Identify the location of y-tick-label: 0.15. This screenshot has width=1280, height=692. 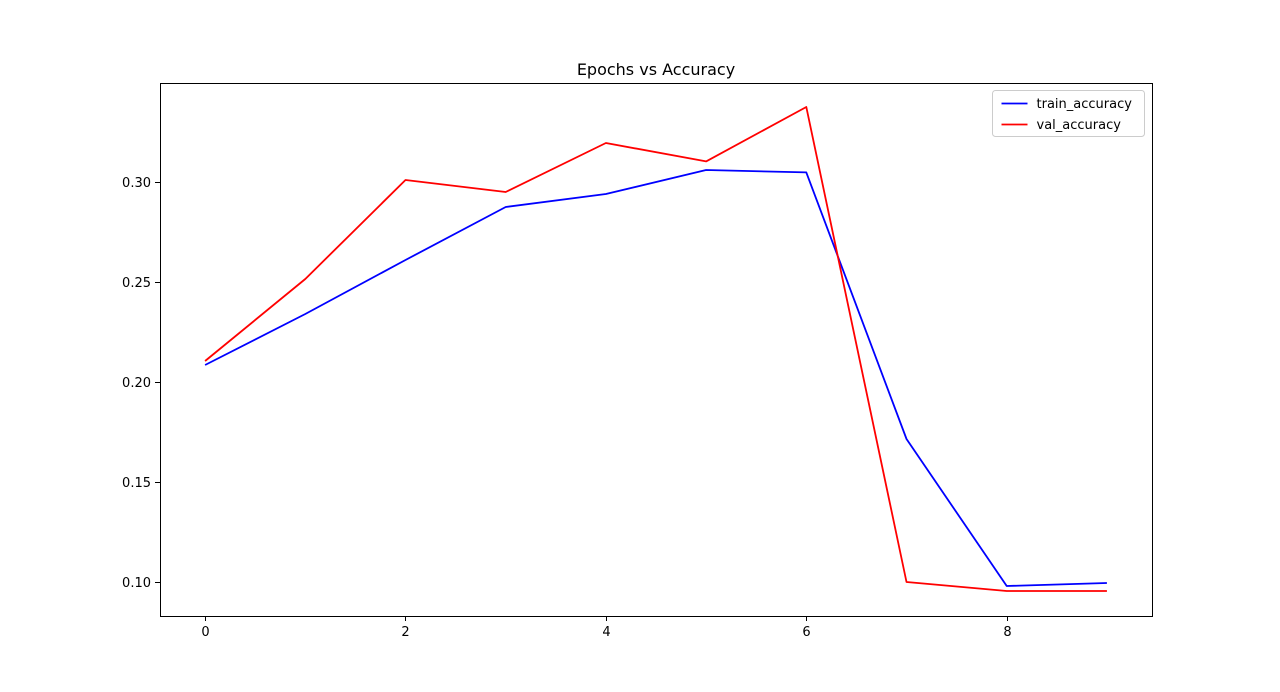
(136, 483).